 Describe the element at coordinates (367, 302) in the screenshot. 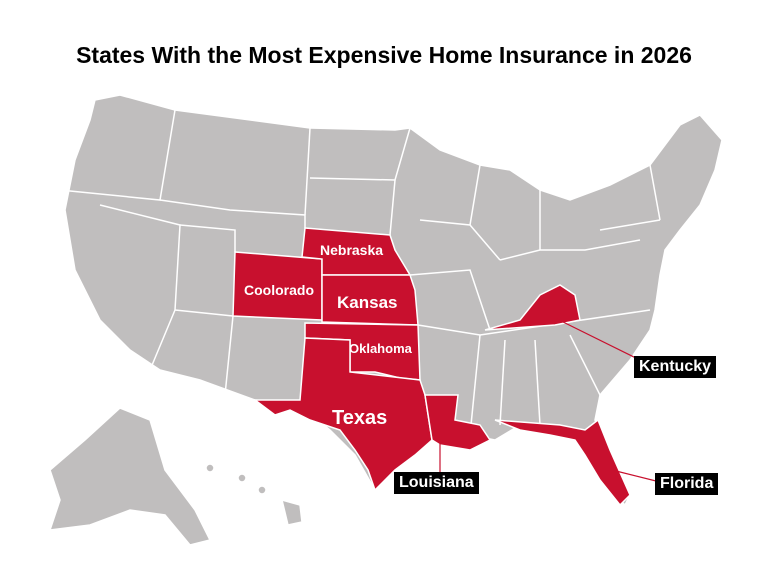

I see `label-kansas: Kansas` at that location.